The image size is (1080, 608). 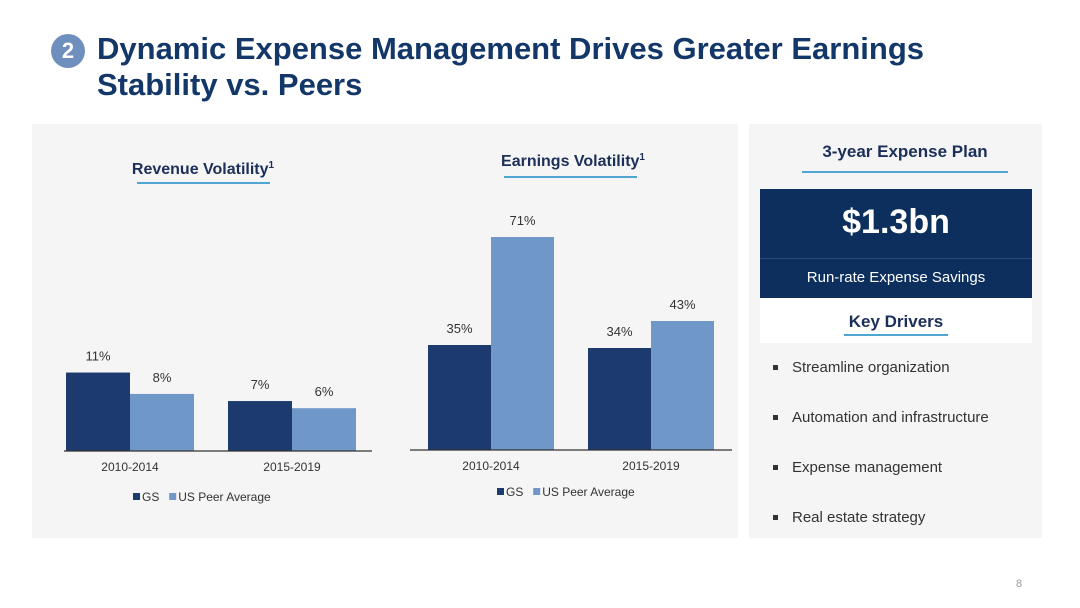 What do you see at coordinates (905, 172) in the screenshot?
I see `expense-plan-title-underline` at bounding box center [905, 172].